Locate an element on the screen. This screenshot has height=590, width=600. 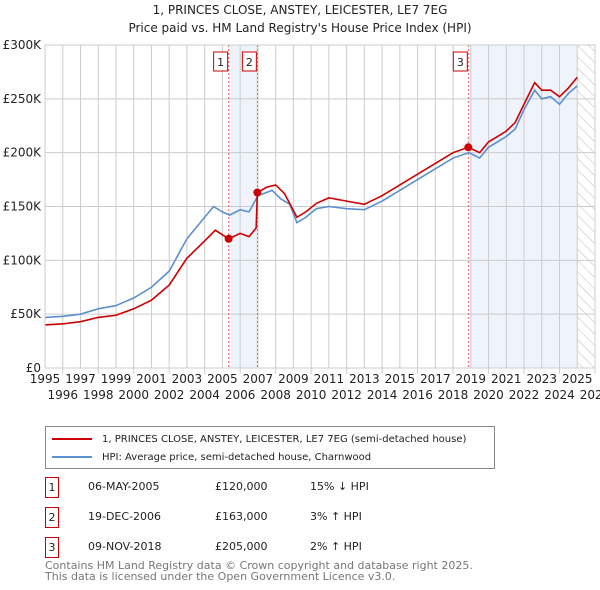
x-tick-label: 2021 is located at coordinates (506, 379).